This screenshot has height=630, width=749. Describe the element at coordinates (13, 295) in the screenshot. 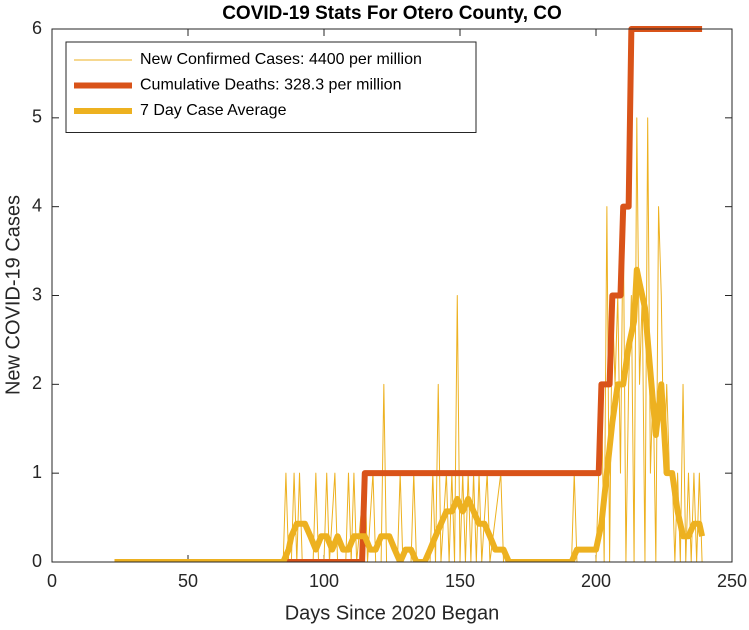

I see `y-axis-label: New COVID-19 Cases` at that location.